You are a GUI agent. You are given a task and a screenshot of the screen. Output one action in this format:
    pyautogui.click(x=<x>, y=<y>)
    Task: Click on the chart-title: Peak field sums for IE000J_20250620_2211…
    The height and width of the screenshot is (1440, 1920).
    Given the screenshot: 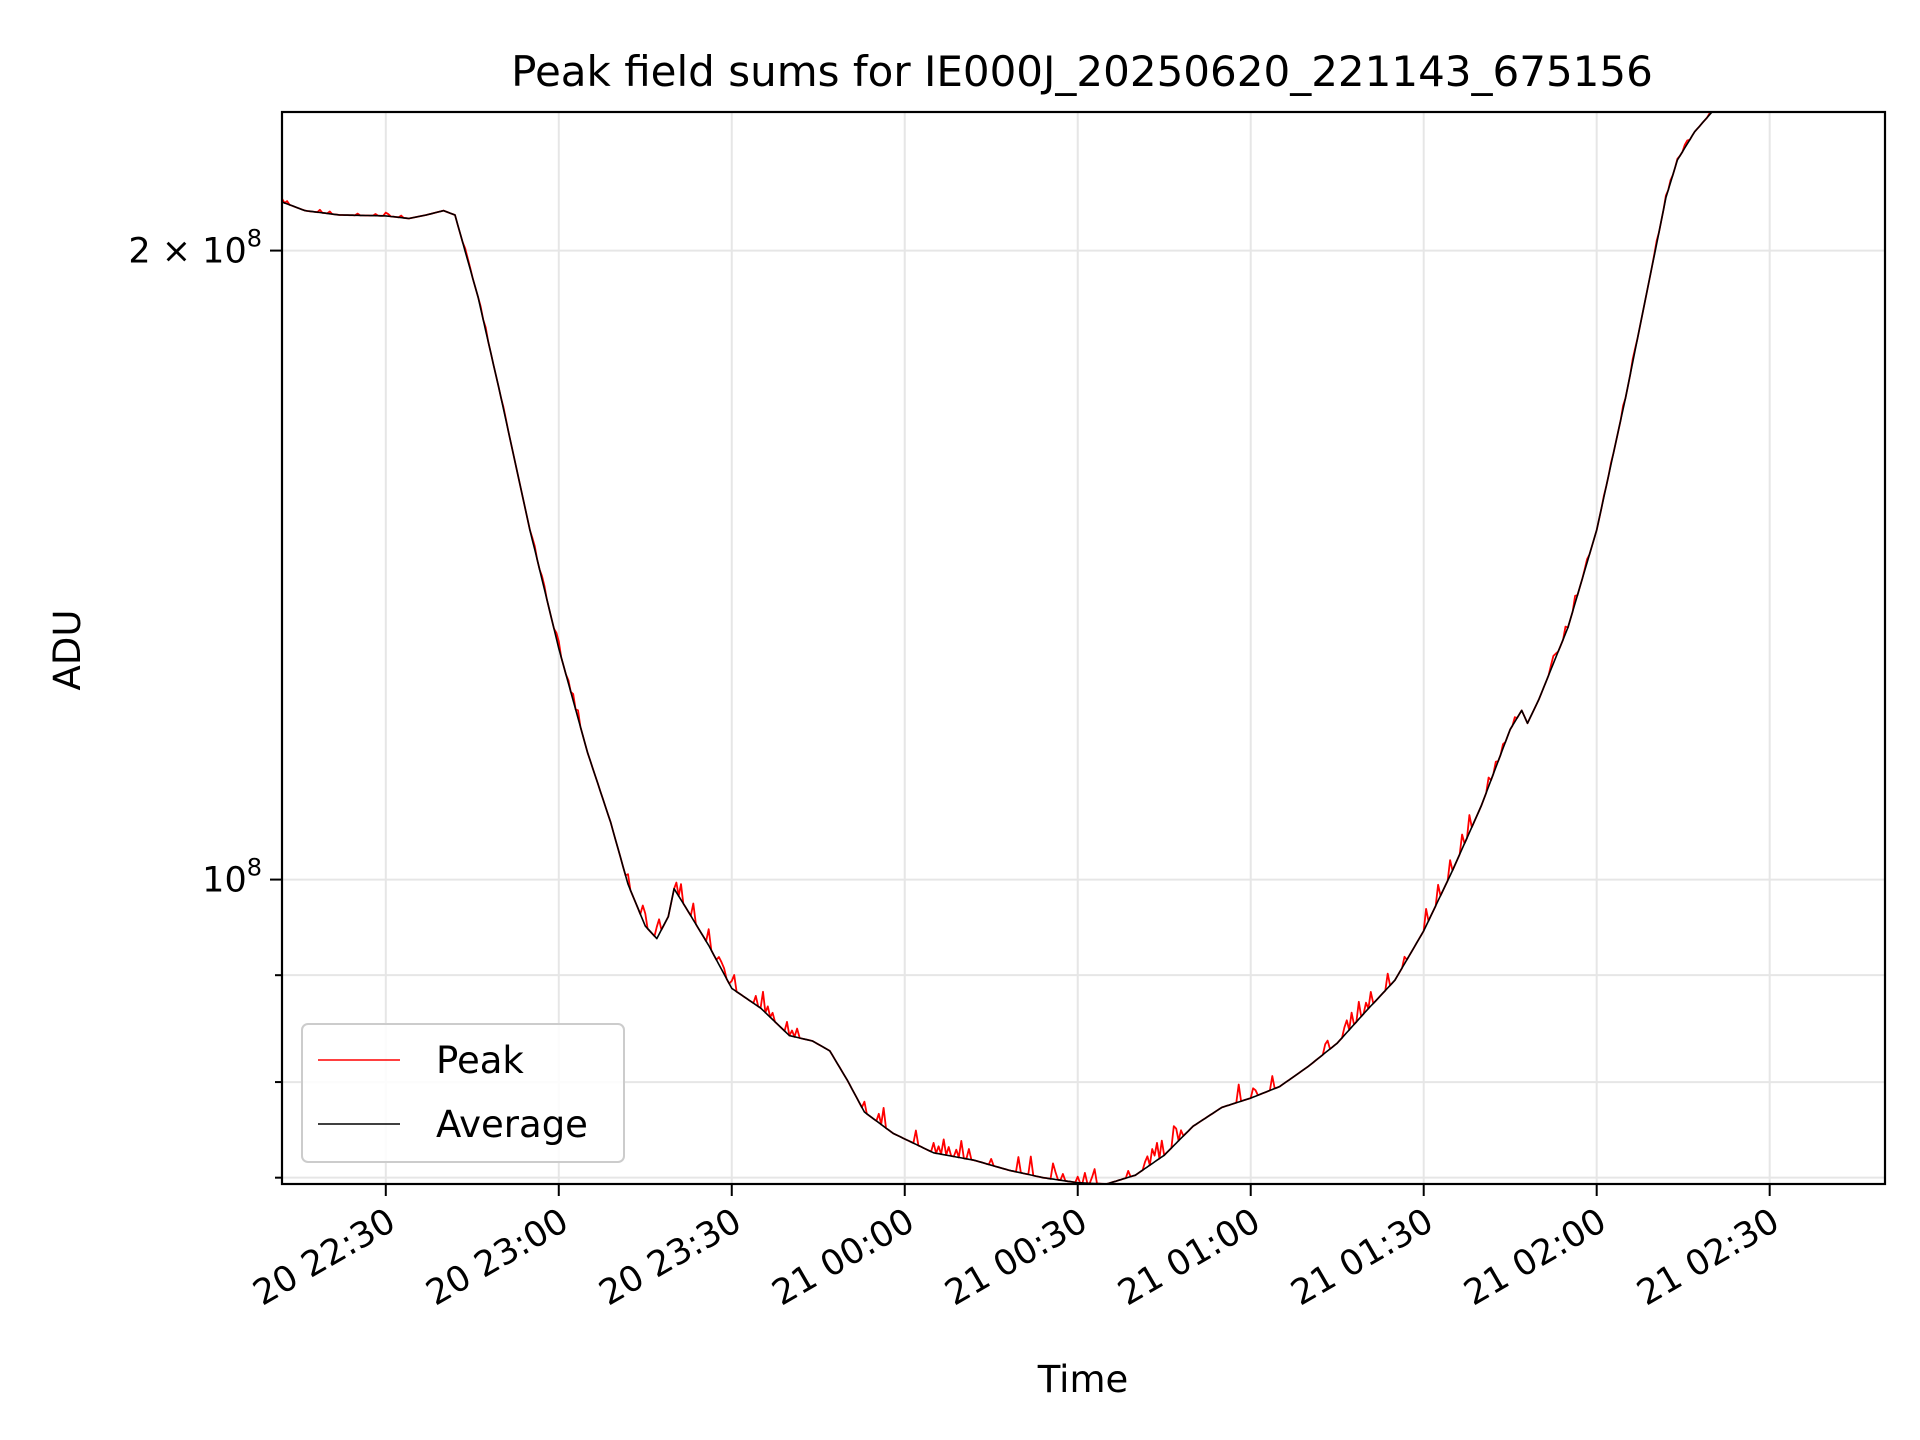 What is the action you would take?
    pyautogui.click(x=1082, y=71)
    